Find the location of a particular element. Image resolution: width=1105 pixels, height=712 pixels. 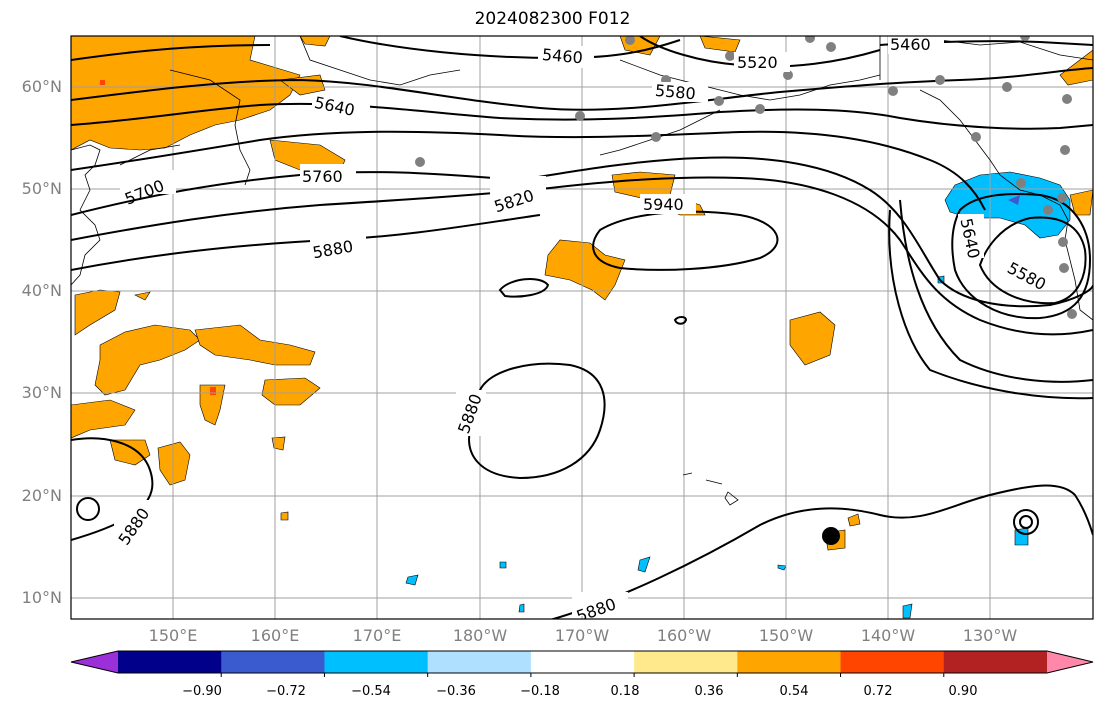

lon-label: 170°W is located at coordinates (582, 635).